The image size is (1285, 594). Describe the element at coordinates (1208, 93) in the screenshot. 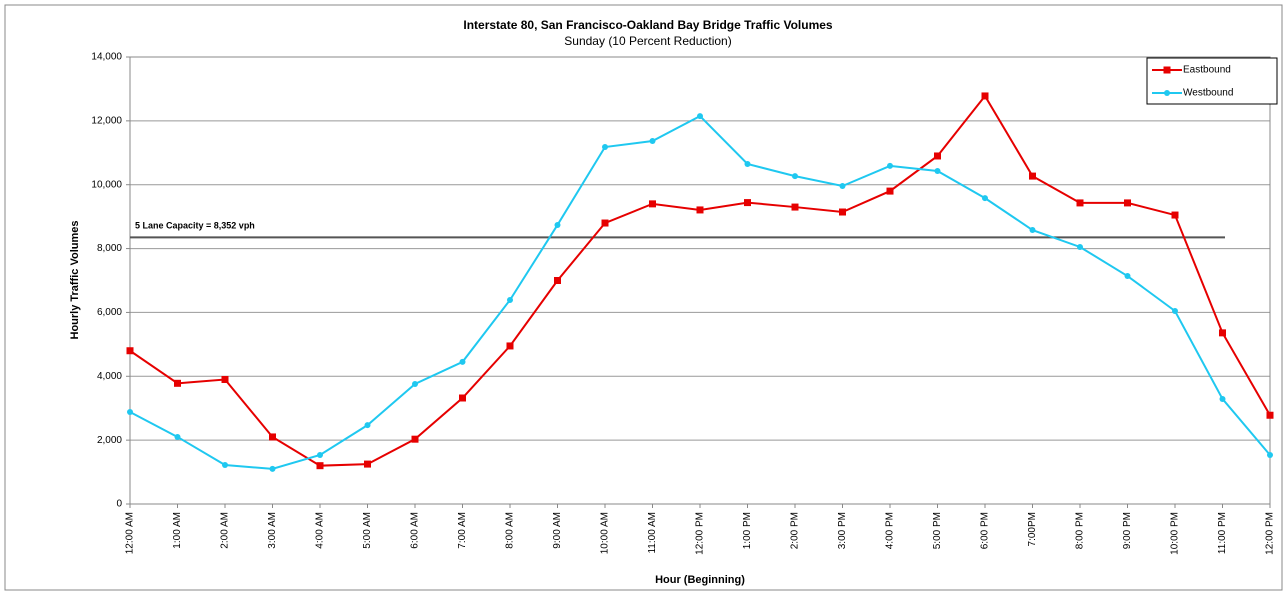

I see `legend-label: Westbound` at that location.